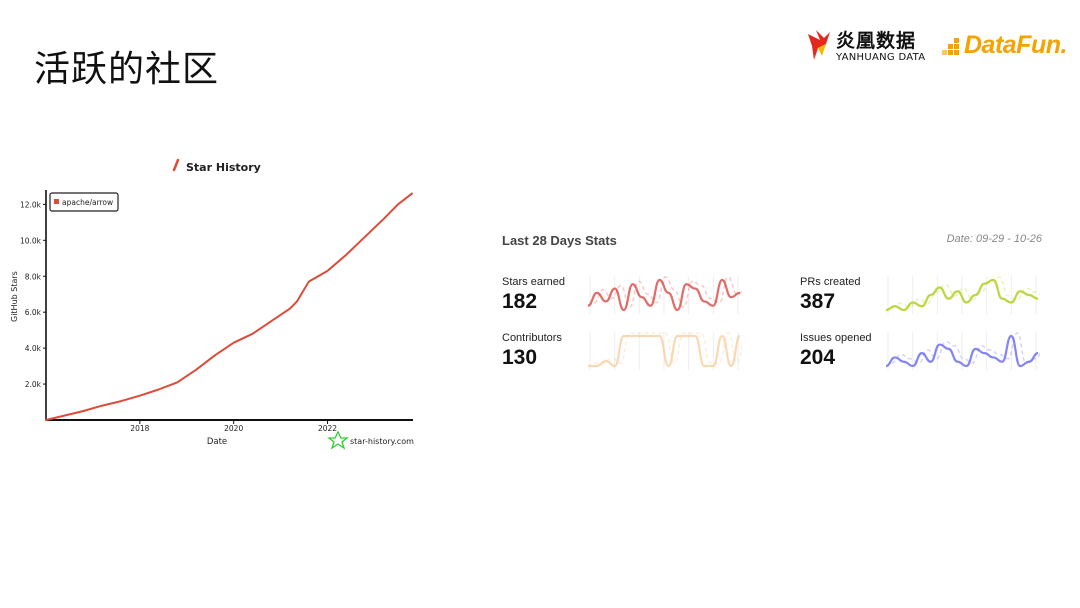  I want to click on stat-value: 130, so click(520, 357).